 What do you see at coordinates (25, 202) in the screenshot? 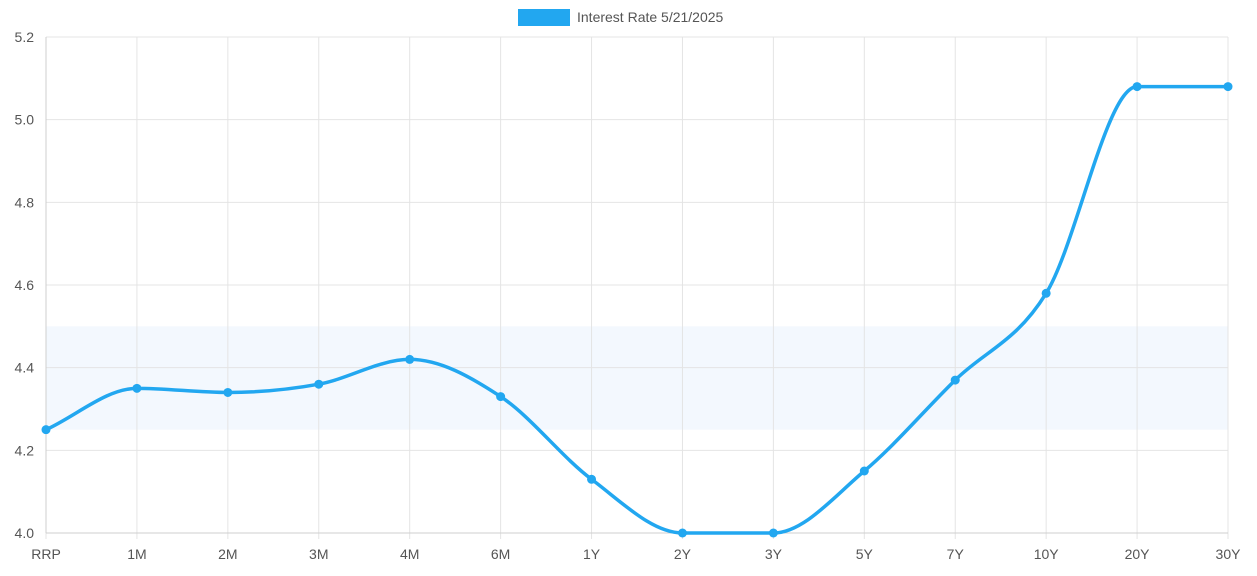
I see `y-tick-label: 4.8` at bounding box center [25, 202].